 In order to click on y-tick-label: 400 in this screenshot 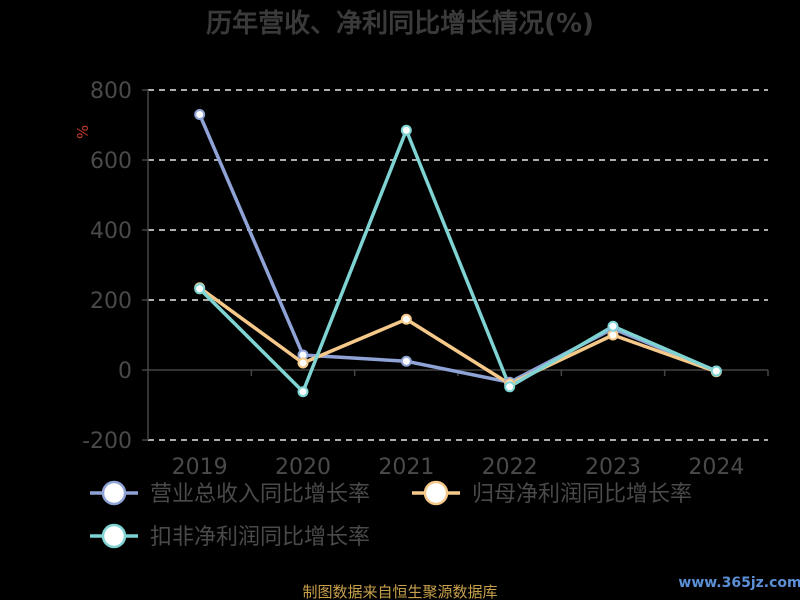, I will do `click(111, 231)`.